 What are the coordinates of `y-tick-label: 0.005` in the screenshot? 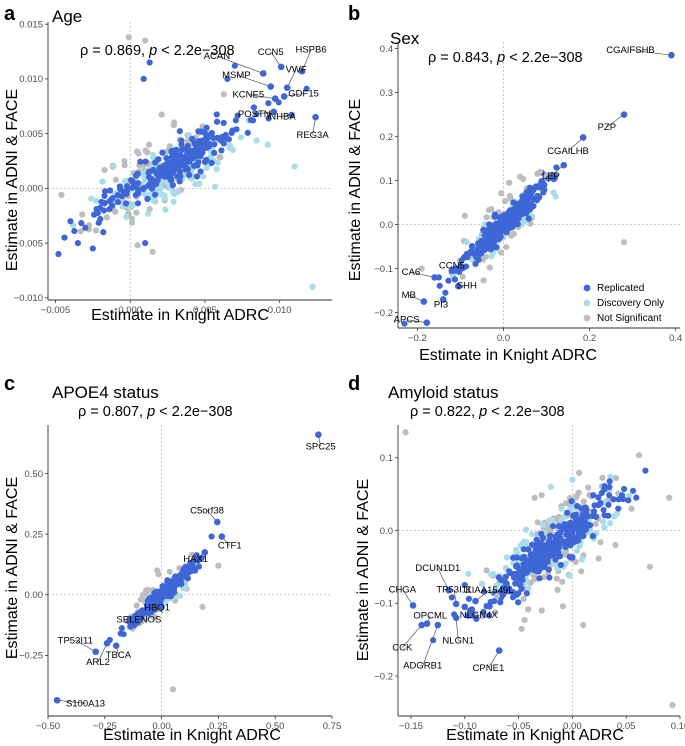 It's located at (31, 134).